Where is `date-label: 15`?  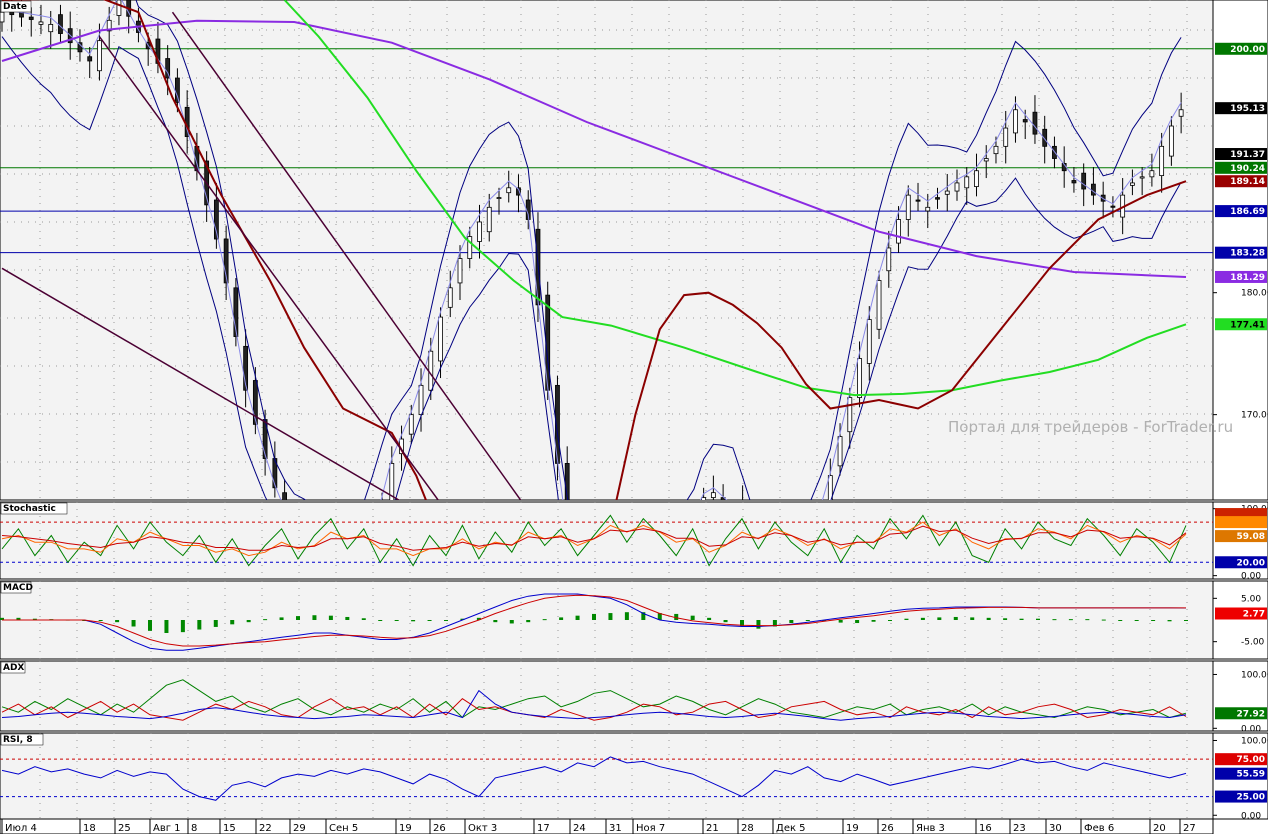 date-label: 15 is located at coordinates (229, 828).